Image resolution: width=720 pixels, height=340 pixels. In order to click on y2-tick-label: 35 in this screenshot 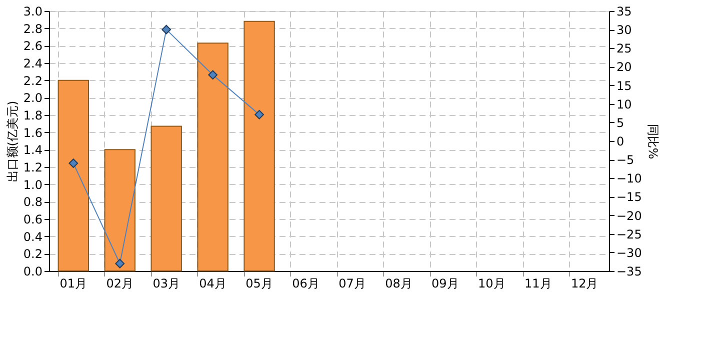, I will do `click(624, 11)`.